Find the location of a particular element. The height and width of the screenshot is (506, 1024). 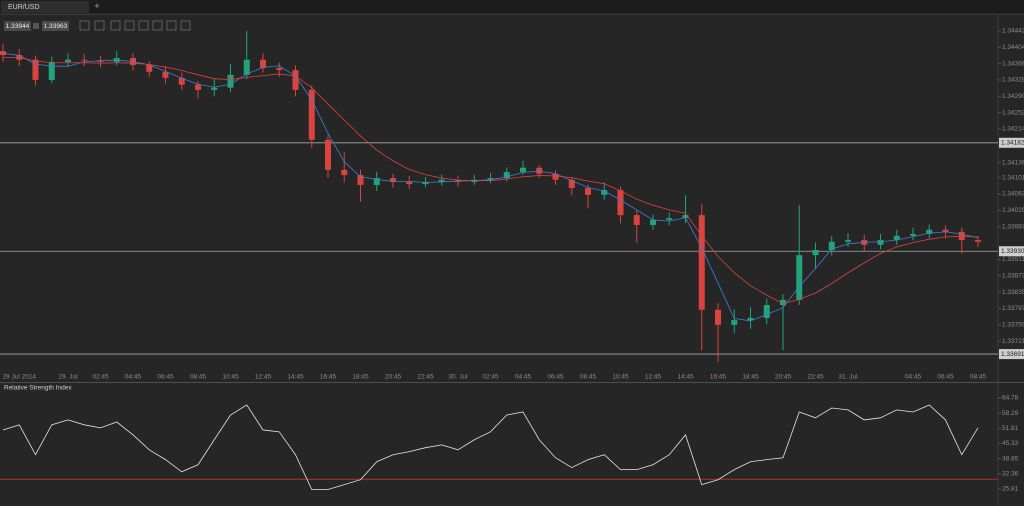

bid-box is located at coordinates (17, 26).